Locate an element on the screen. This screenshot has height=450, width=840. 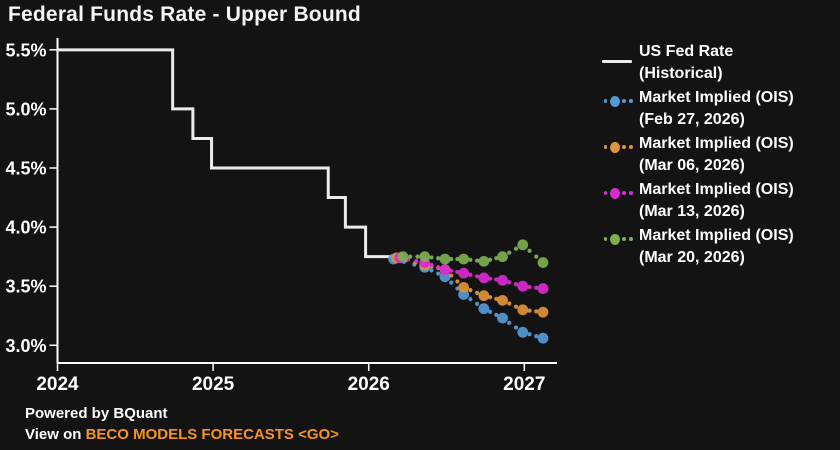
legend-item-market-implied-mar-06-2026: Market Implied (OIS) (Mar 06, 2026) is located at coordinates (718, 155).